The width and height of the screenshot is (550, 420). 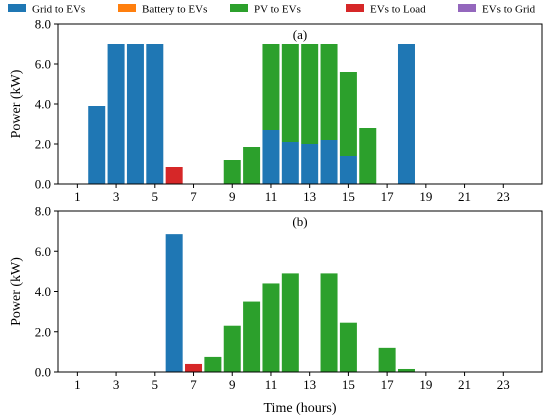 What do you see at coordinates (58, 10) in the screenshot?
I see `legend-label-grid-to-evs: Grid to EVs` at bounding box center [58, 10].